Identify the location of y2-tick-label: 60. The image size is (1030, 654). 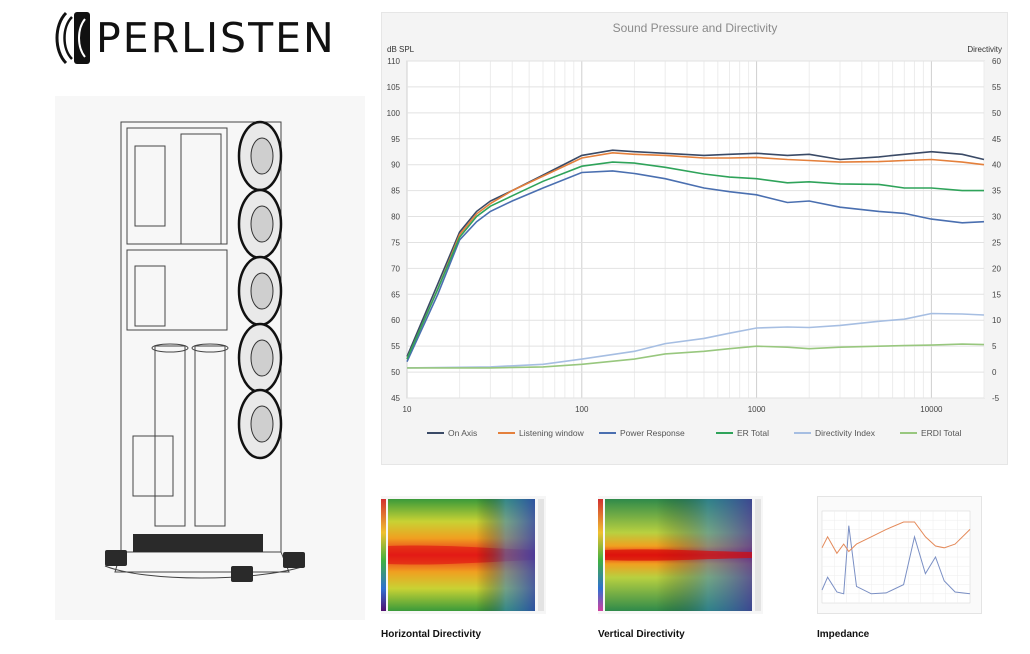
(996, 61).